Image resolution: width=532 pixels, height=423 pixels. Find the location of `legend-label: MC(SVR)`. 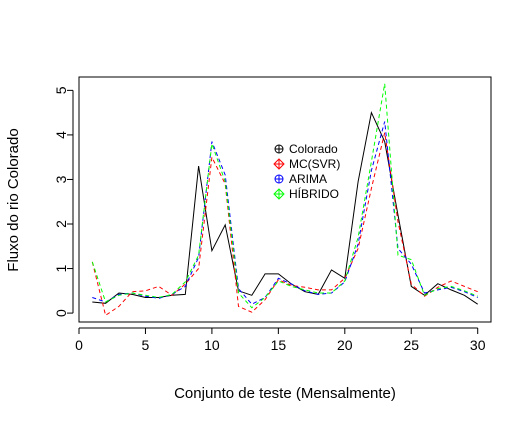

legend-label: MC(SVR) is located at coordinates (314, 164).